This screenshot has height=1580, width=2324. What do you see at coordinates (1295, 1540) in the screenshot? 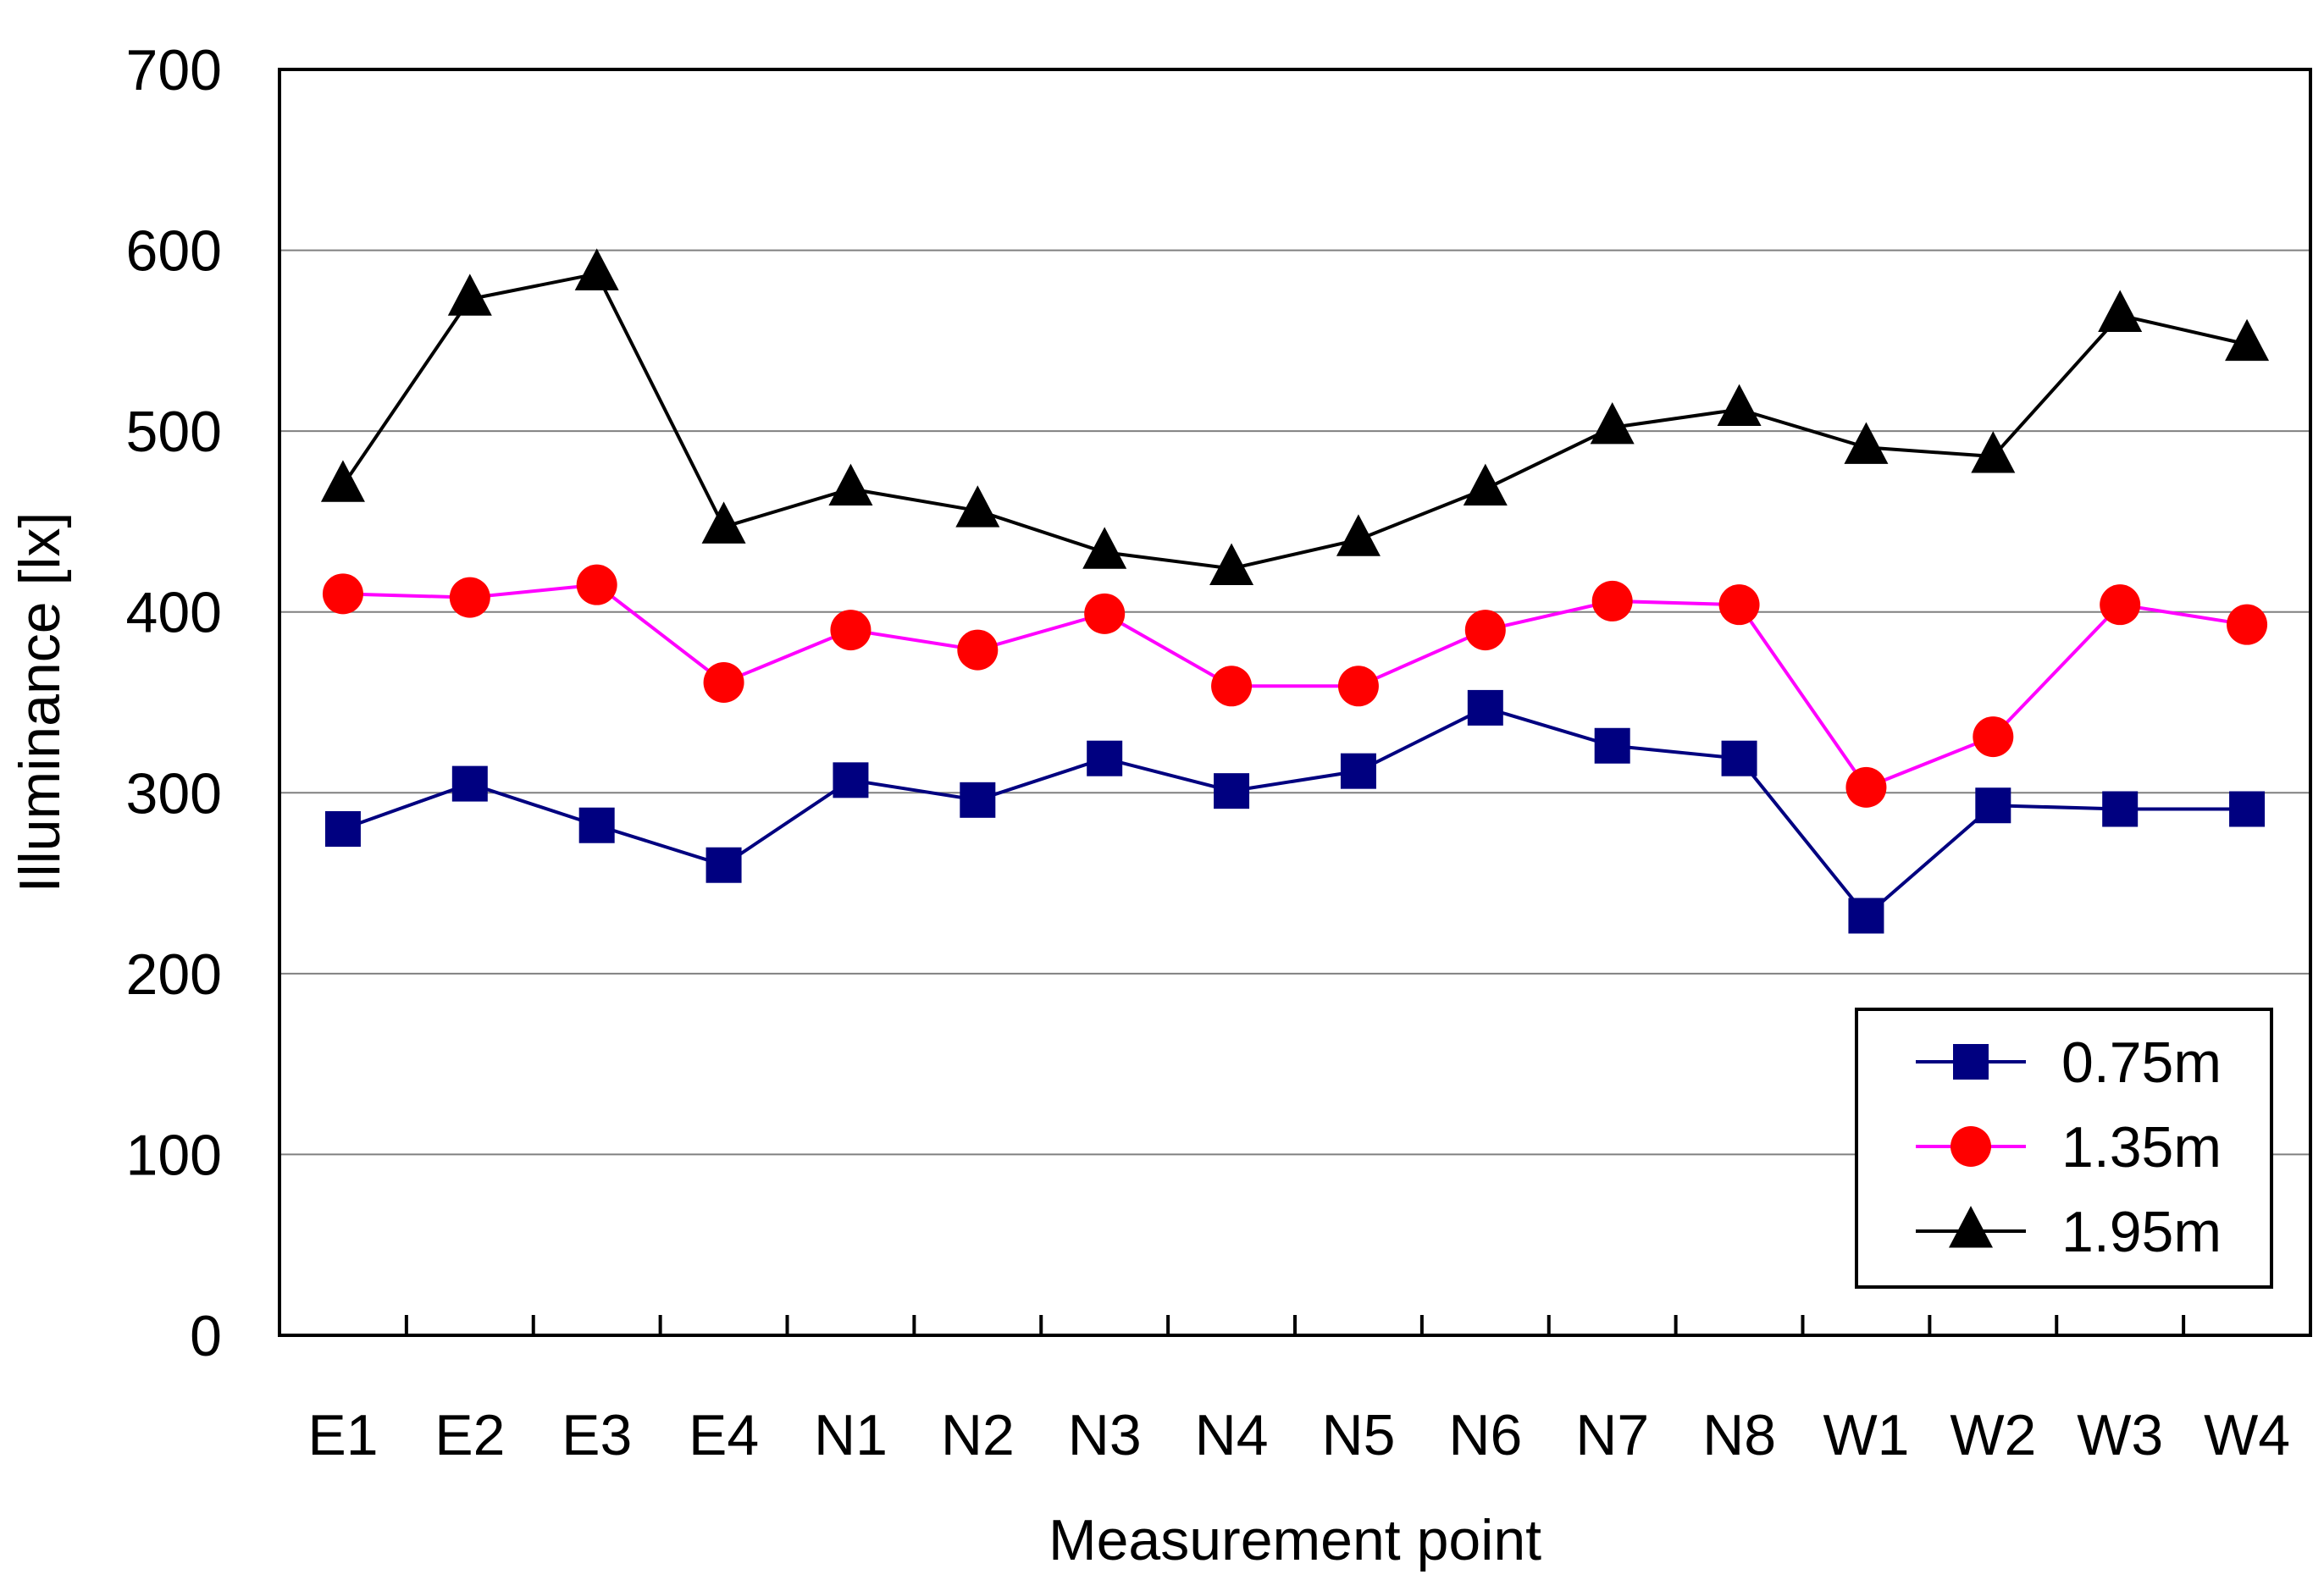
I see `x-axis-title: Measurement point` at bounding box center [1295, 1540].